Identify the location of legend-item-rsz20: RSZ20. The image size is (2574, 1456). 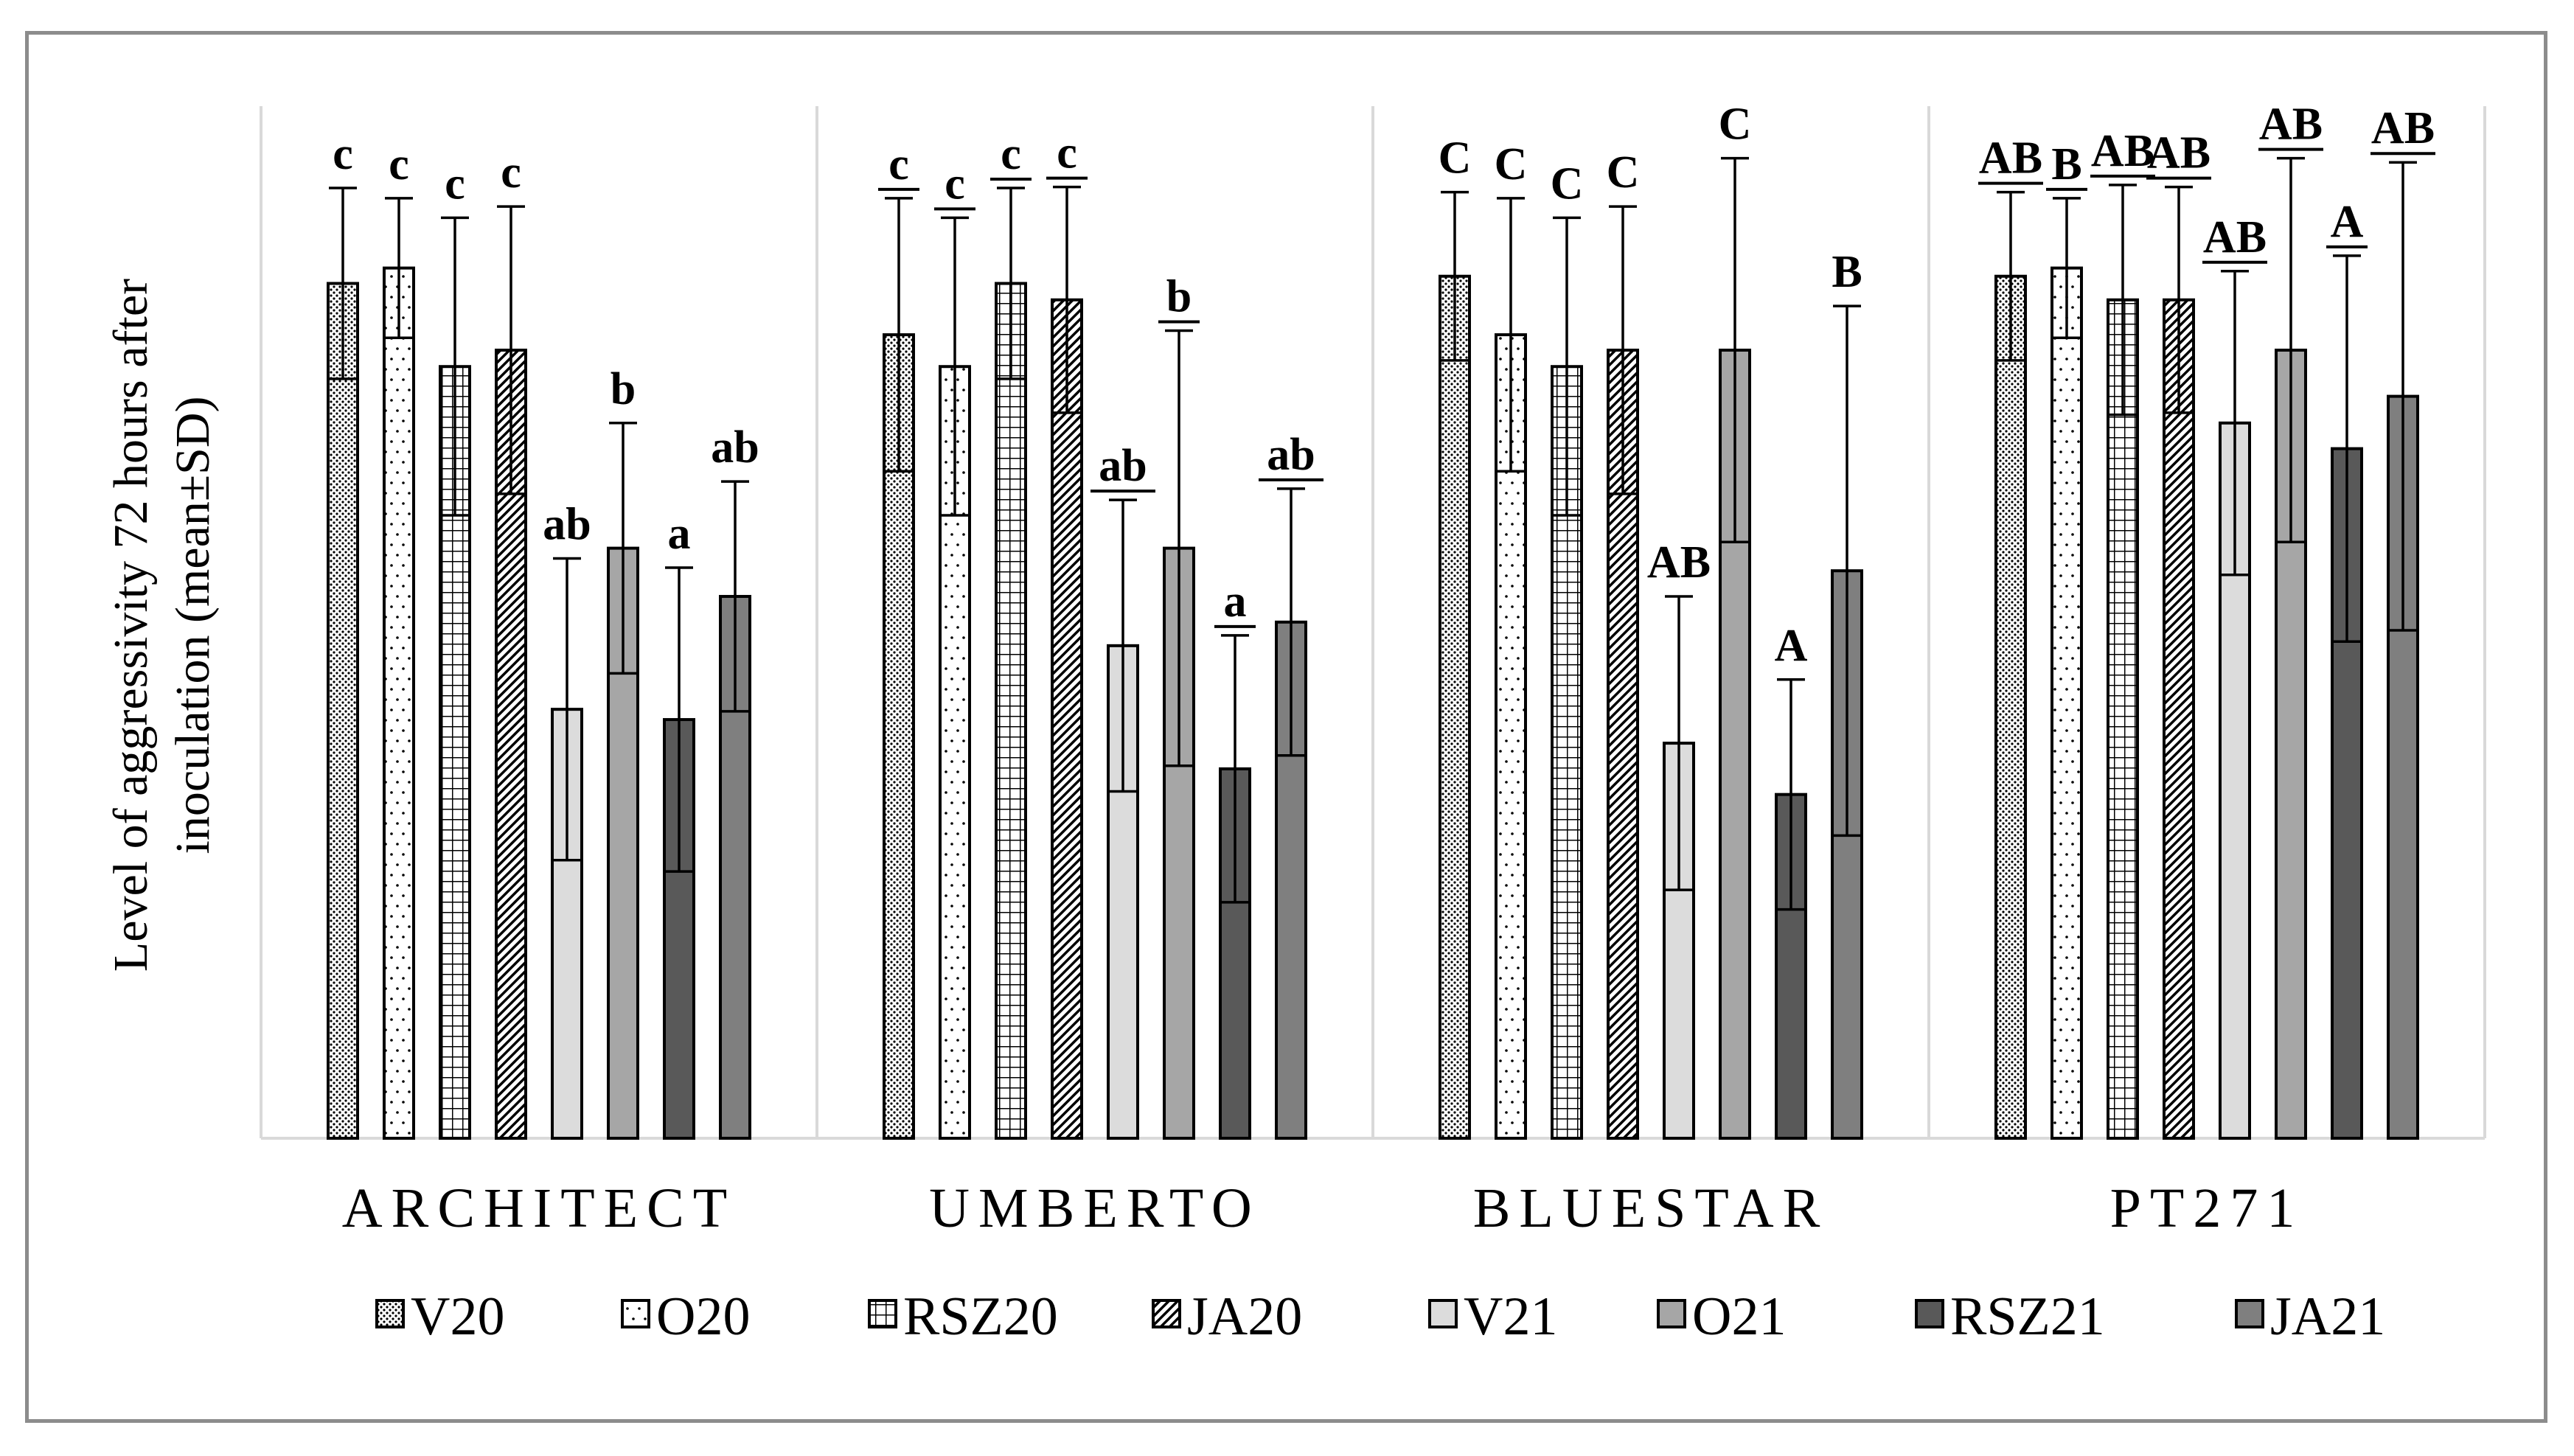
(963, 1316).